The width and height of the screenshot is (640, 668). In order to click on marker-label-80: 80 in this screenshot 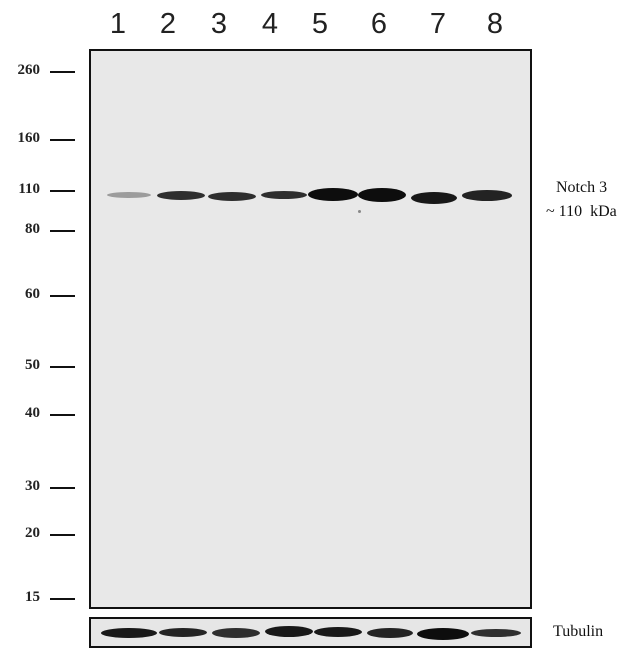, I will do `click(32, 229)`.